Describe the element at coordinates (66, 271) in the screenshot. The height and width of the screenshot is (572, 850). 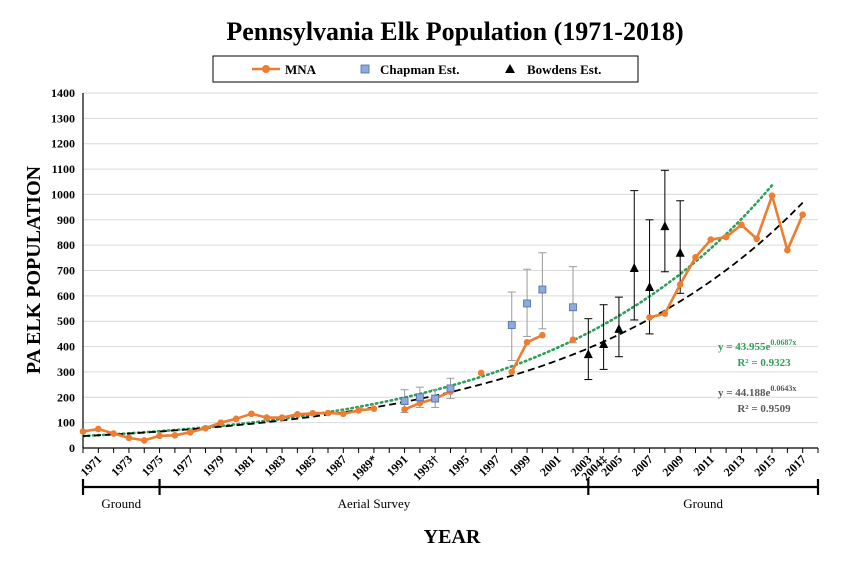
I see `y-tick-label: 700` at that location.